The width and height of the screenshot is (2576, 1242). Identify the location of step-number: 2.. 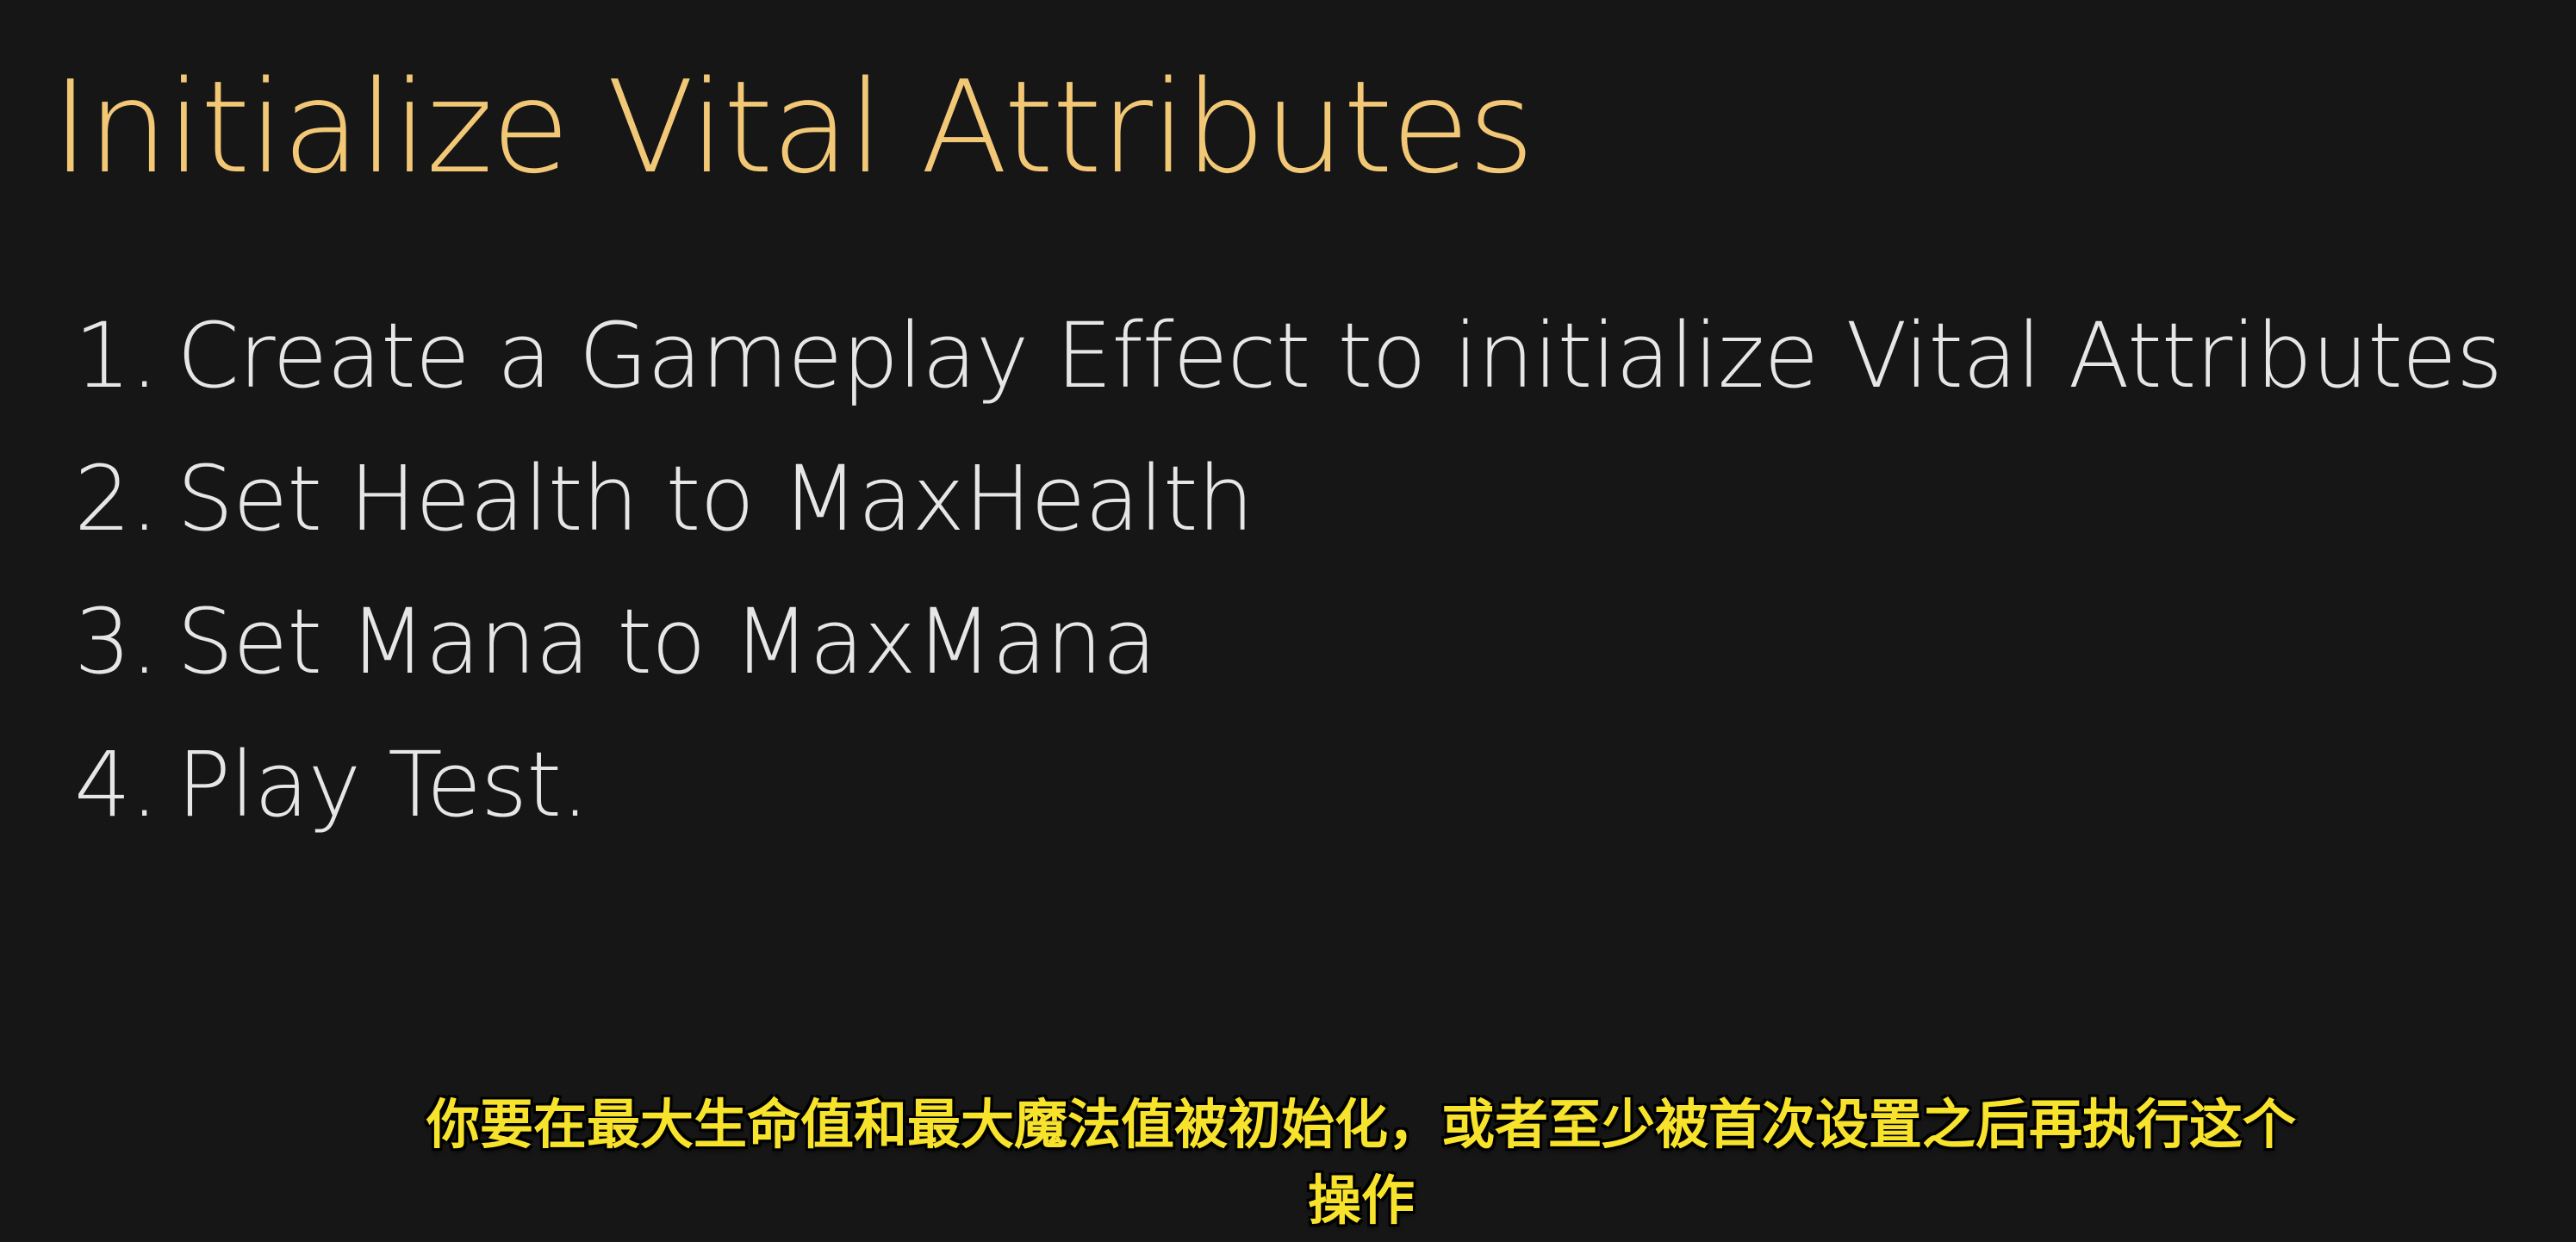
(117, 498).